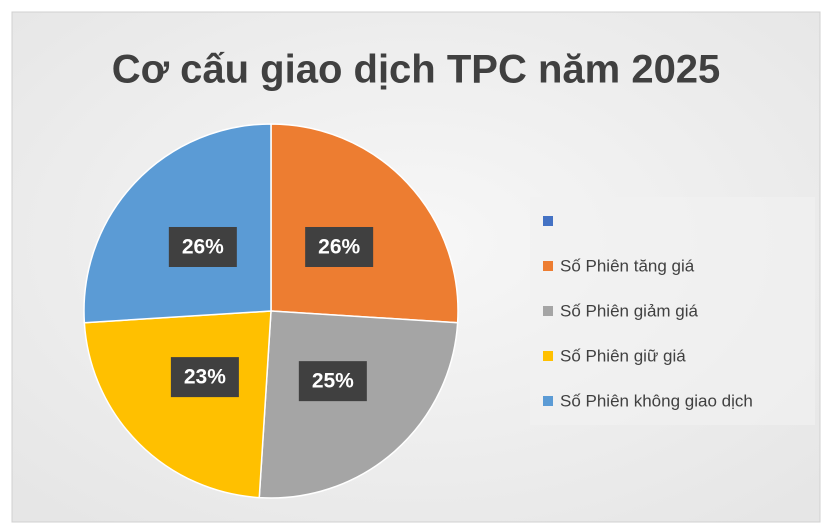 The image size is (822, 523). Describe the element at coordinates (656, 400) in the screenshot. I see `legend-label: Số Phiên không giao dịch` at that location.